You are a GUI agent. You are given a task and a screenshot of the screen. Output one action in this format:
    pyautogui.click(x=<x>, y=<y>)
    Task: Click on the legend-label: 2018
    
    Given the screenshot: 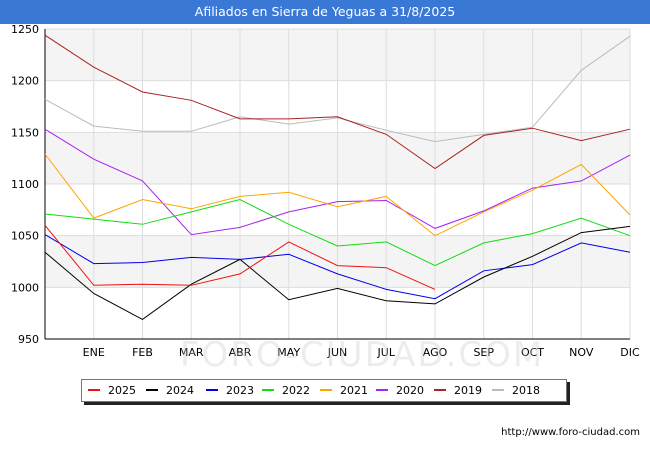 What is the action you would take?
    pyautogui.click(x=526, y=390)
    